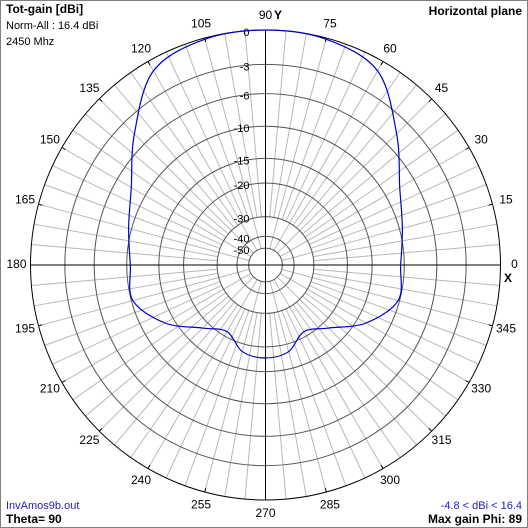  I want to click on r-tick-label: -6, so click(245, 97).